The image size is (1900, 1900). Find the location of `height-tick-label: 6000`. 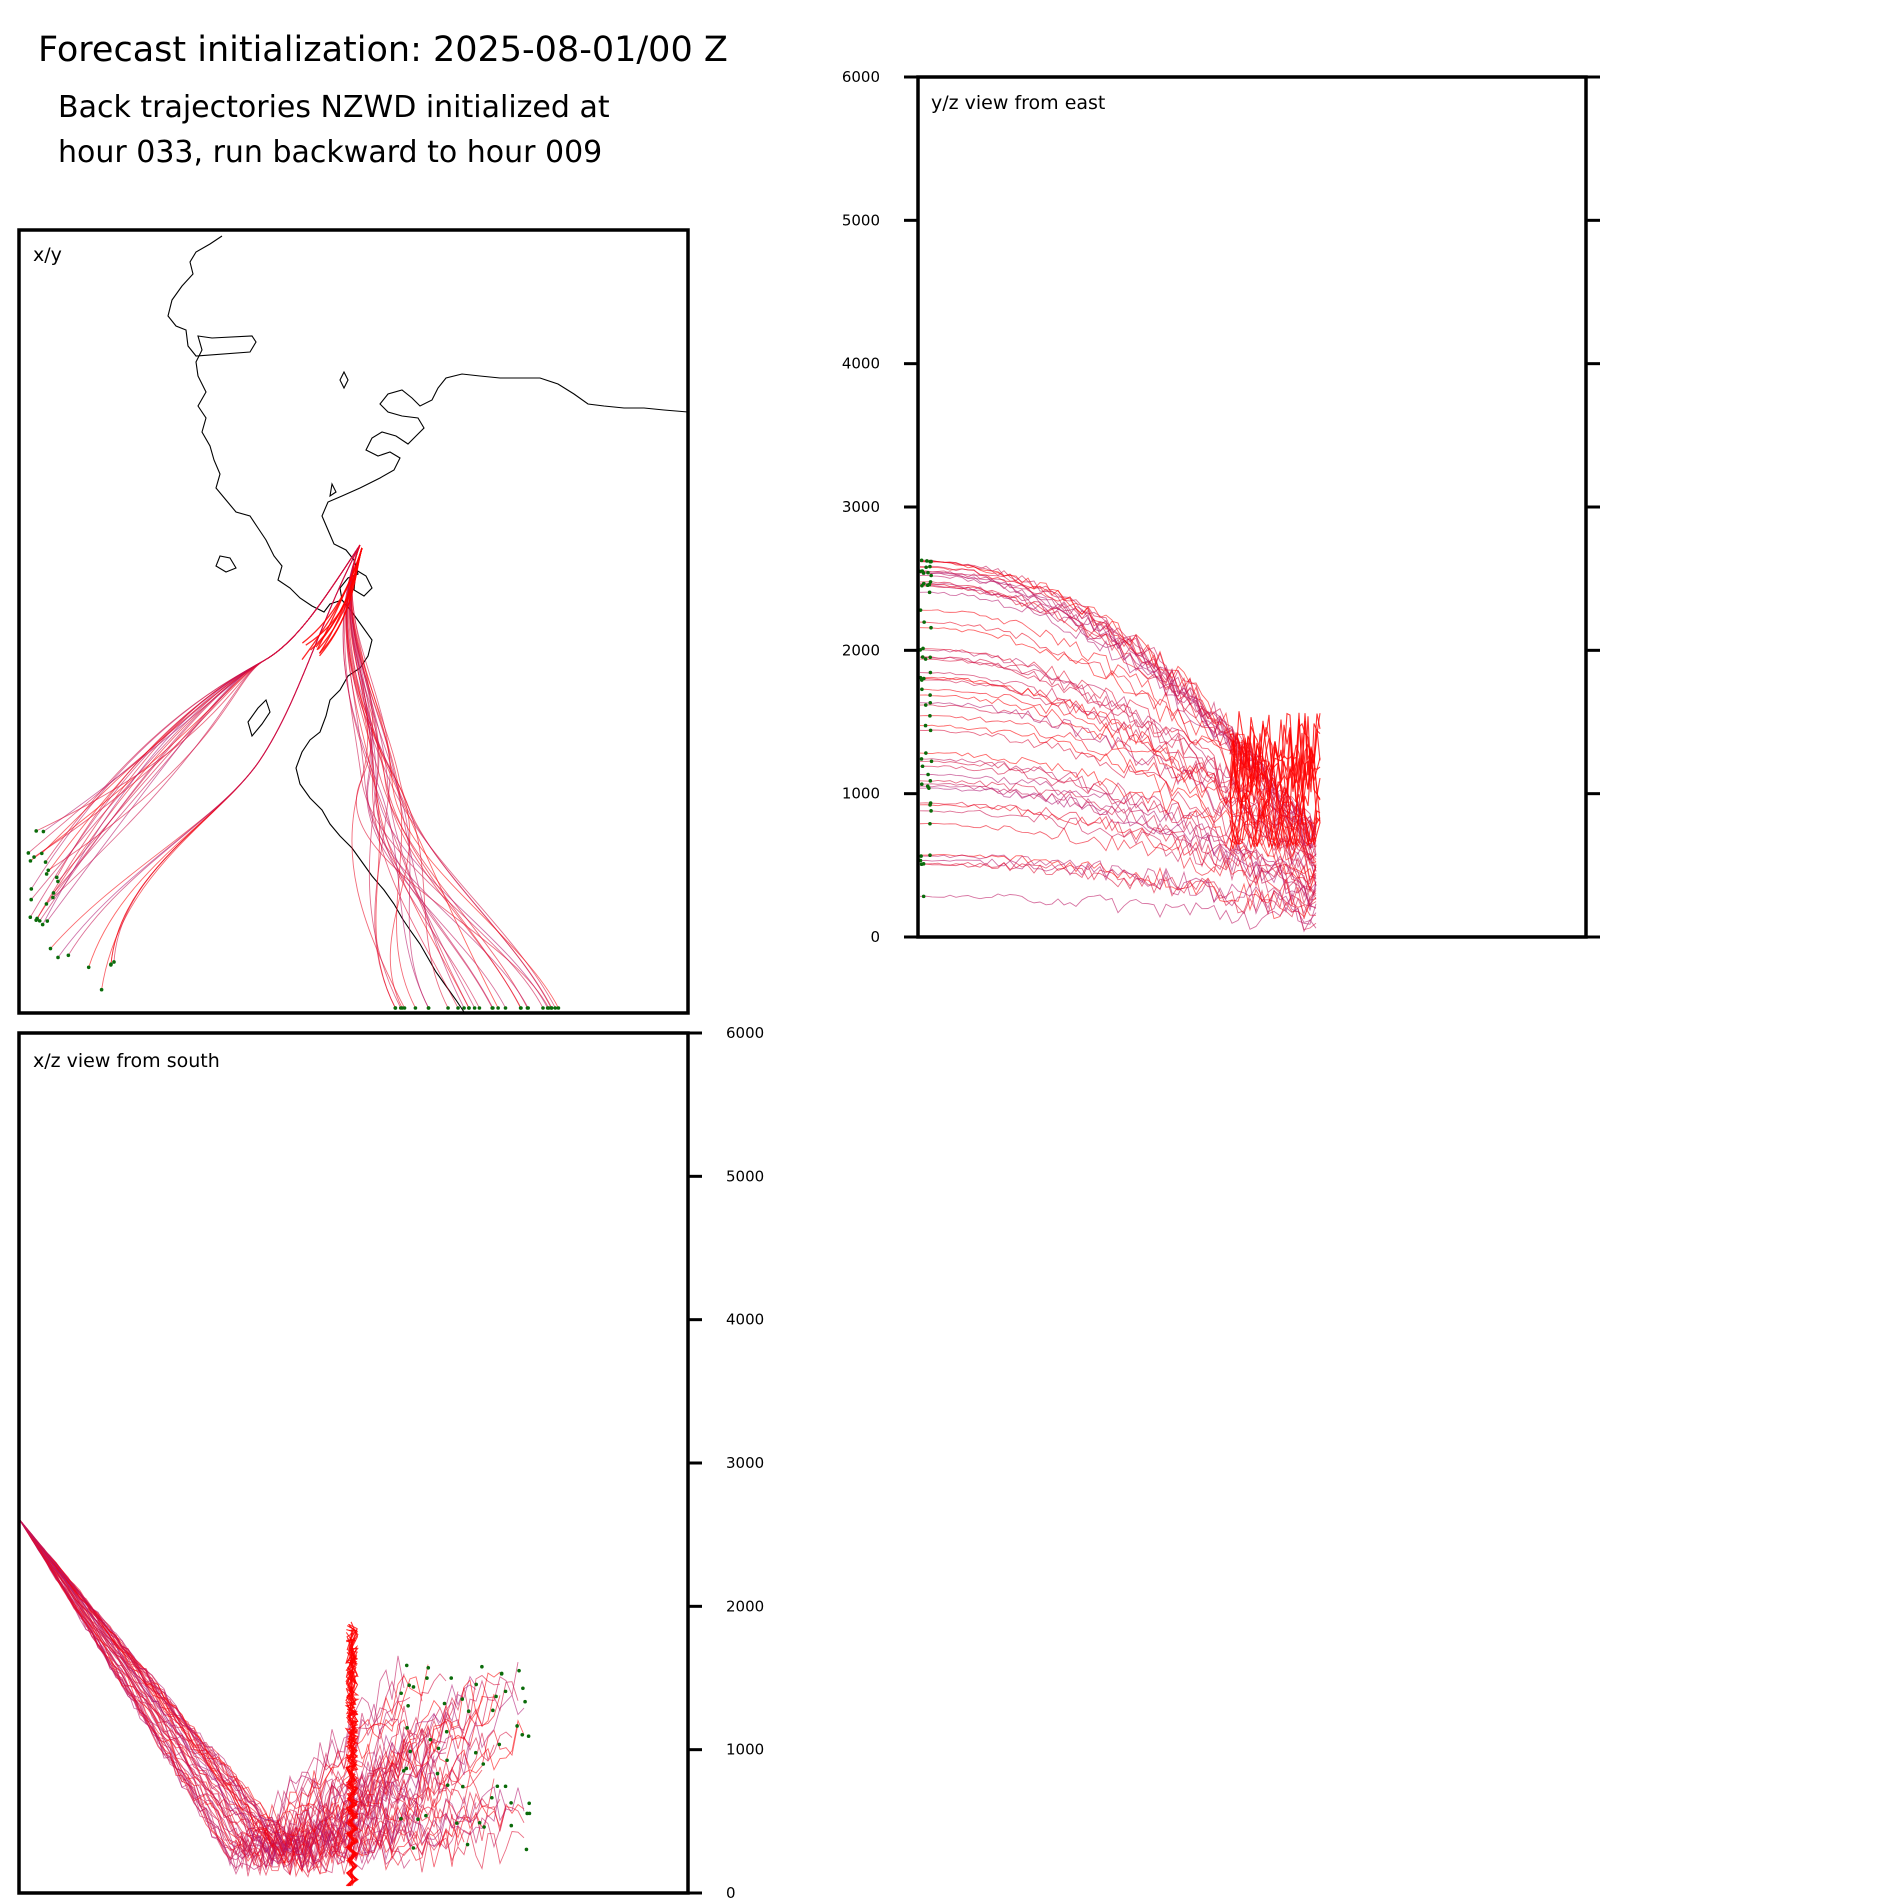

height-tick-label: 6000 is located at coordinates (745, 1033).